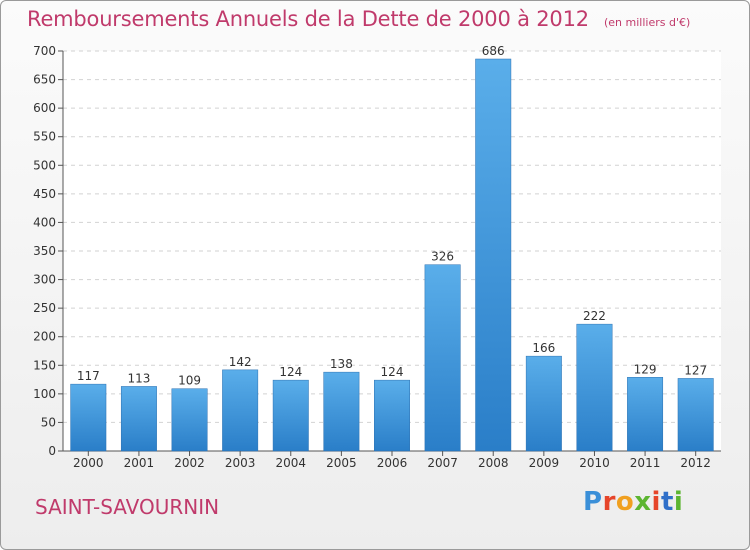  What do you see at coordinates (44, 251) in the screenshot?
I see `y-tick-label: 350` at bounding box center [44, 251].